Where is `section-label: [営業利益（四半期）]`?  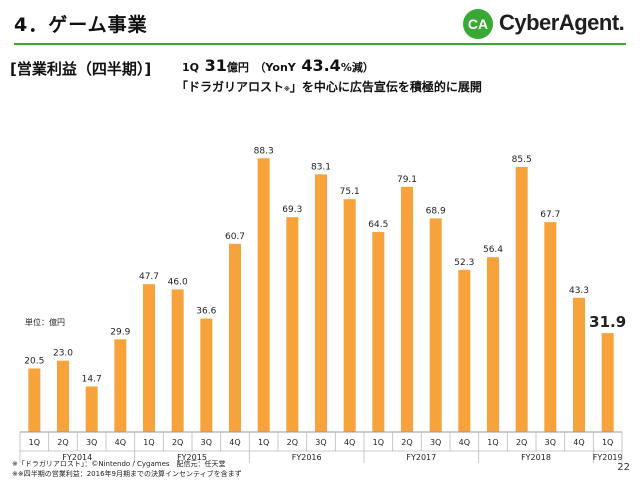
section-label: [営業利益（四半期）] is located at coordinates (81, 69).